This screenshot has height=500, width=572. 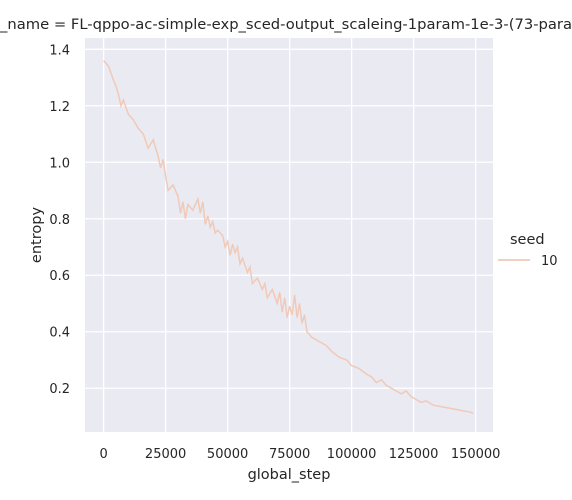 I want to click on x-axis-label: global_step, so click(x=289, y=475).